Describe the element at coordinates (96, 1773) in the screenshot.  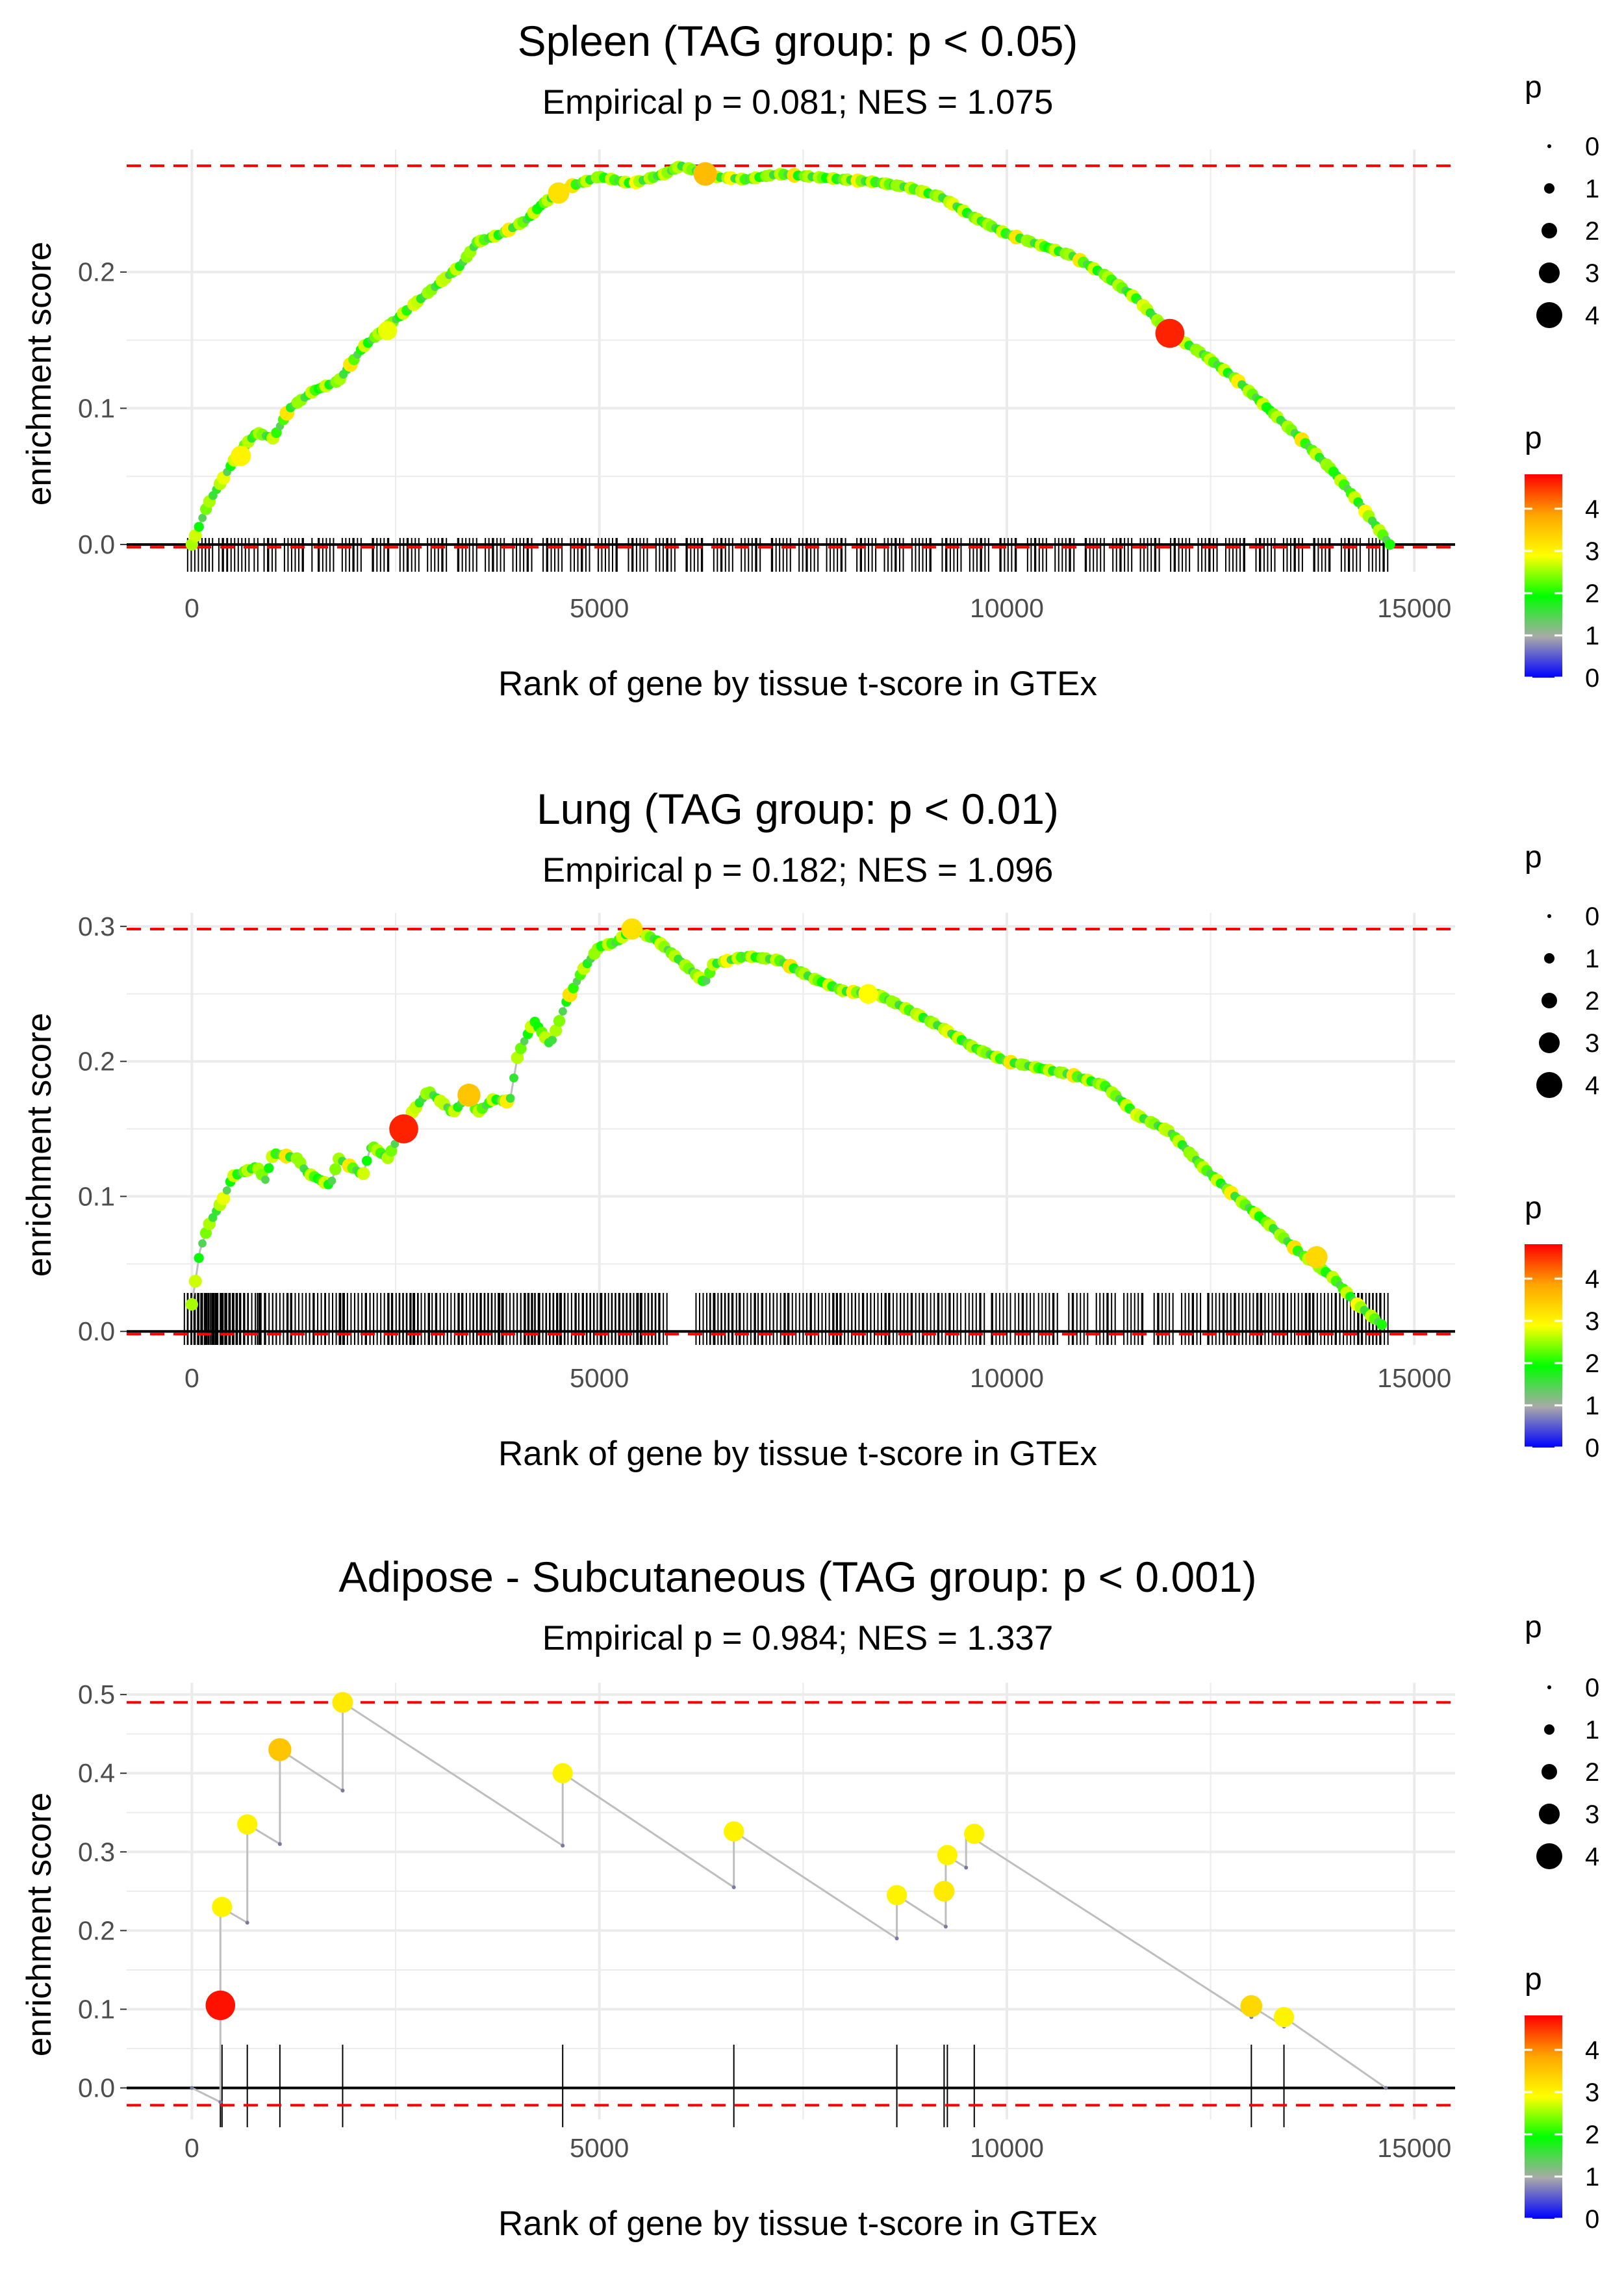
I see `y-tick-label: 0.4` at that location.